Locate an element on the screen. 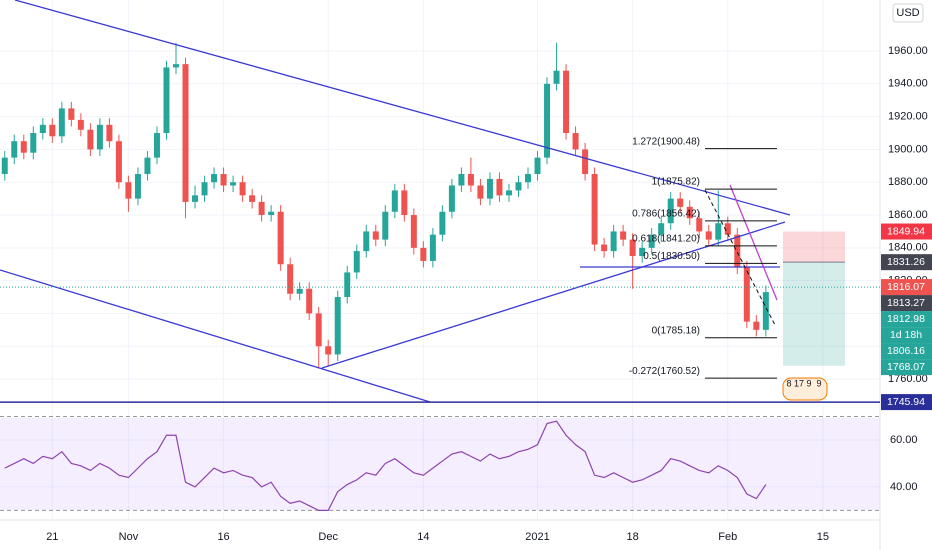 The width and height of the screenshot is (932, 550). event-label: 8 is located at coordinates (788, 383).